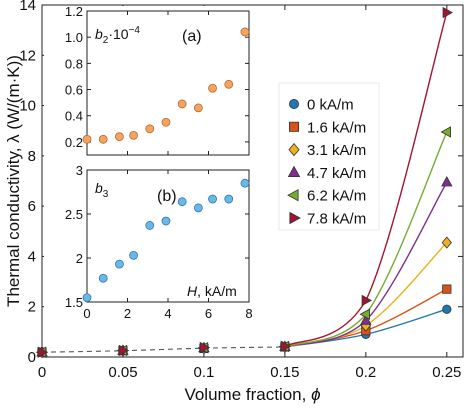  What do you see at coordinates (32, 206) in the screenshot?
I see `y-tick-label: 6` at bounding box center [32, 206].